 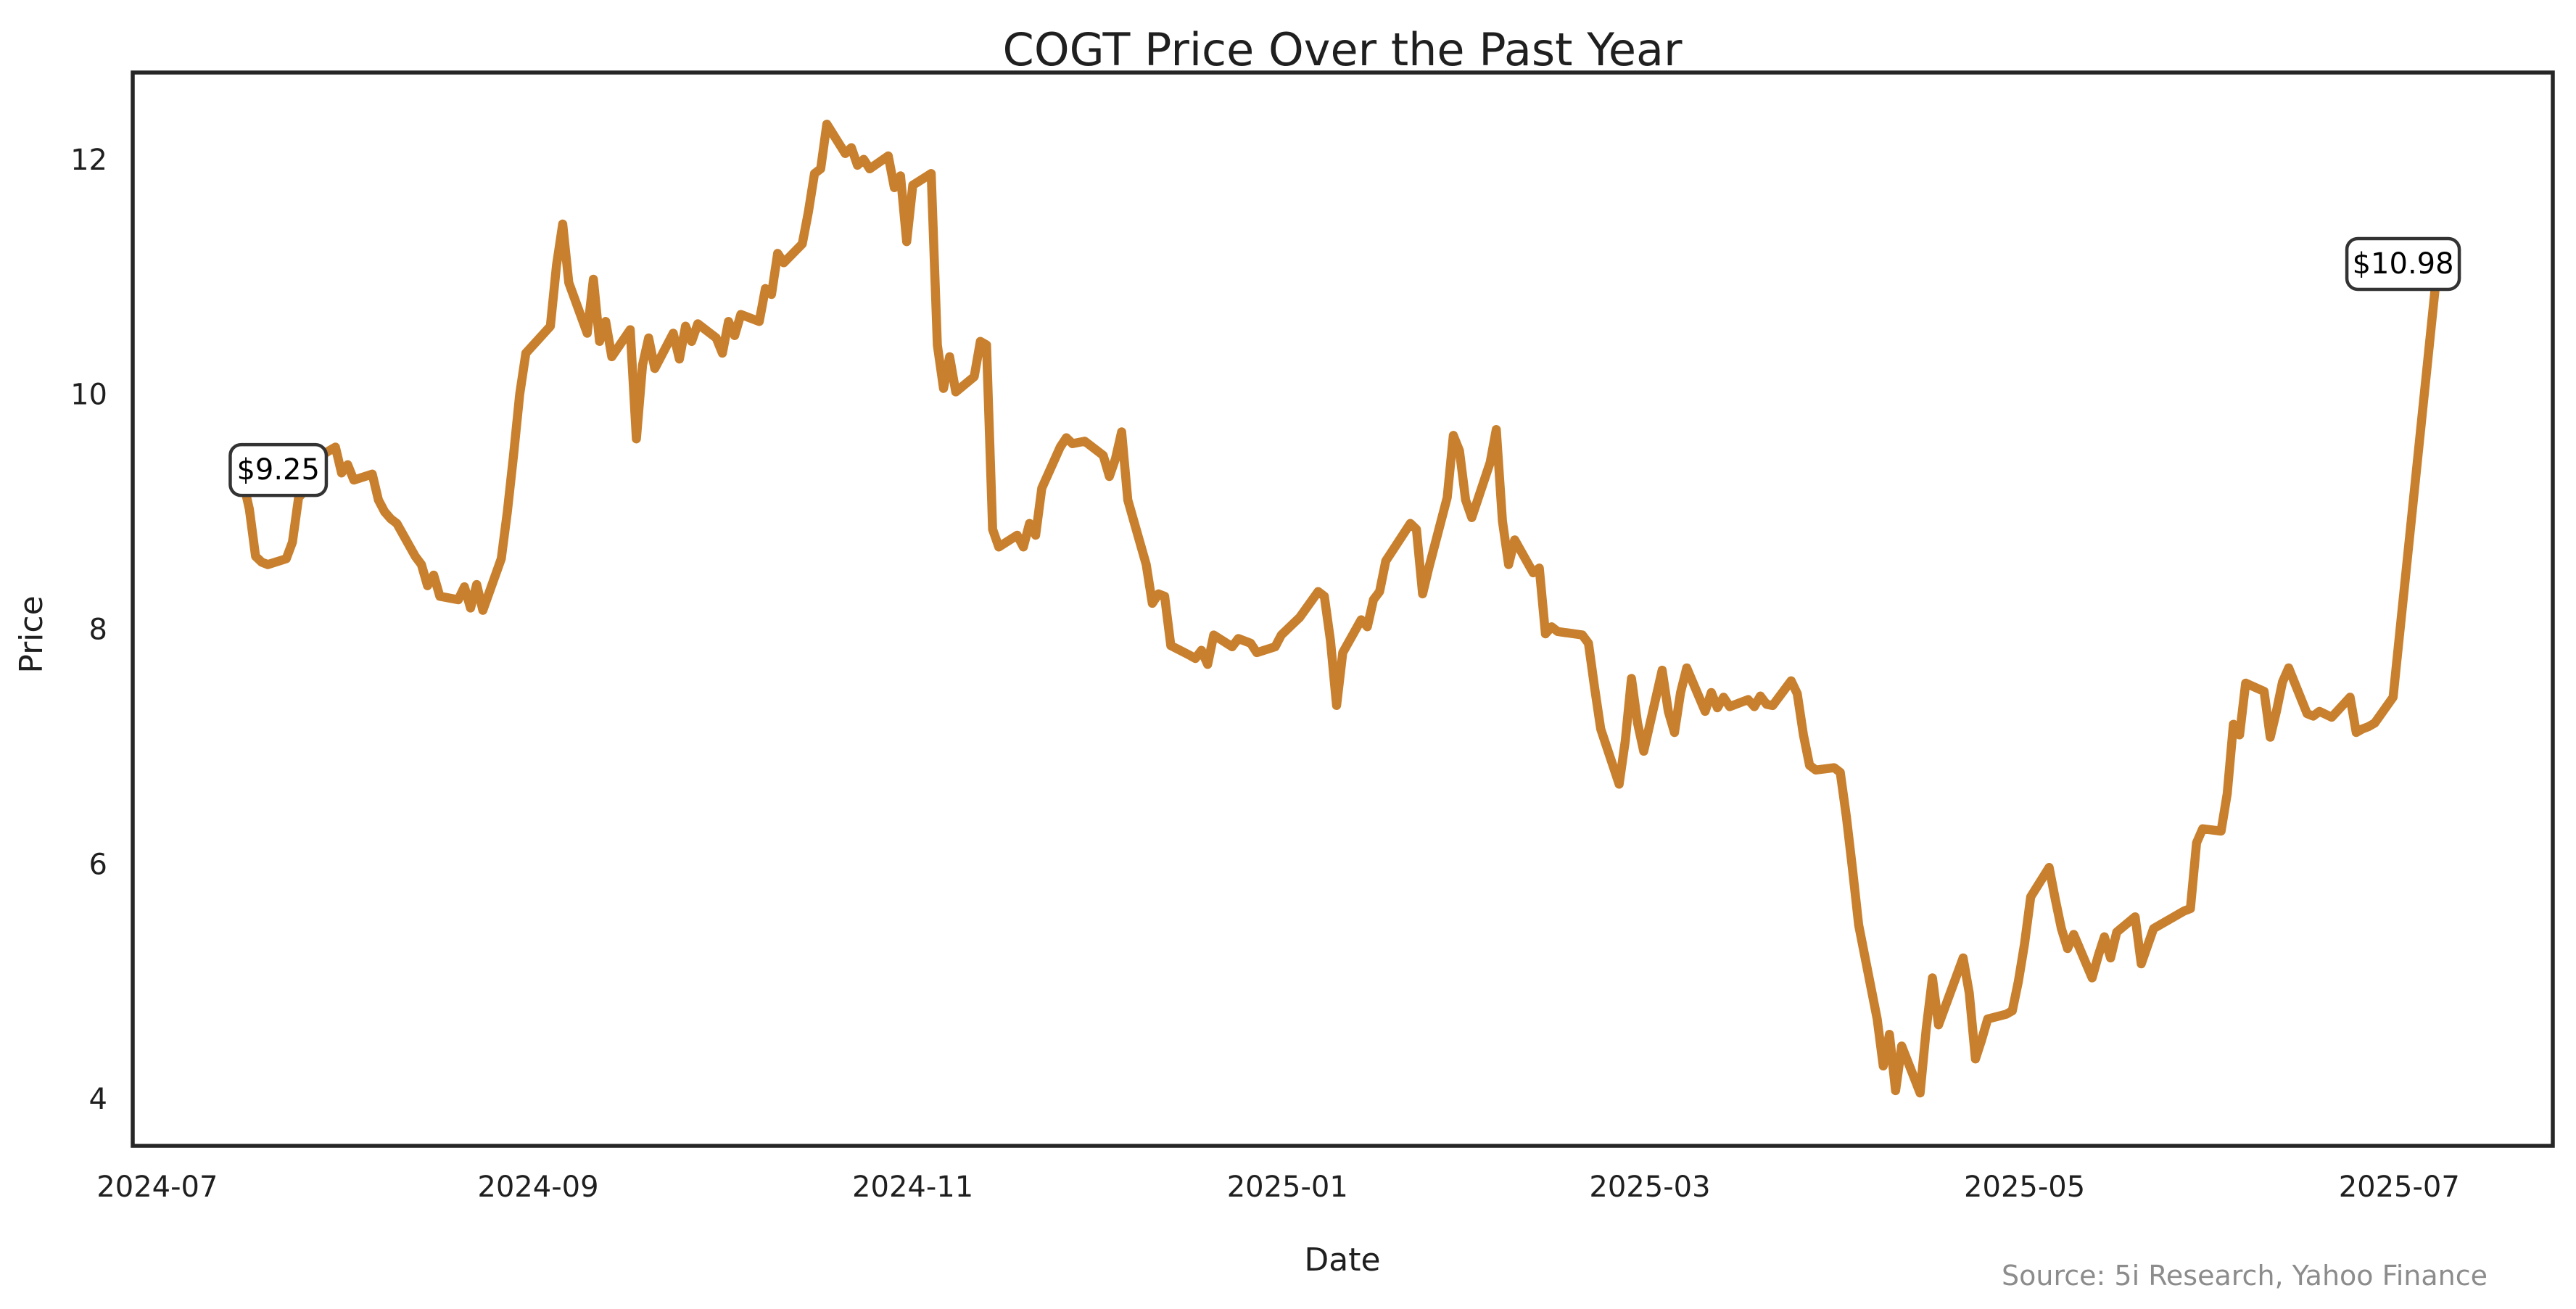 What do you see at coordinates (537, 1187) in the screenshot?
I see `x-tick-label: 2024-09` at bounding box center [537, 1187].